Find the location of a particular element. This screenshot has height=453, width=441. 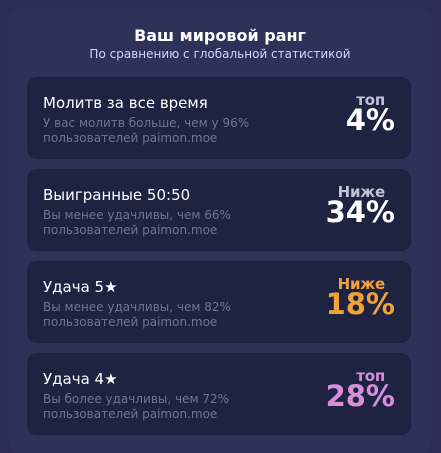

card-description-line: Вы более удачливы, чем 72% is located at coordinates (136, 399).